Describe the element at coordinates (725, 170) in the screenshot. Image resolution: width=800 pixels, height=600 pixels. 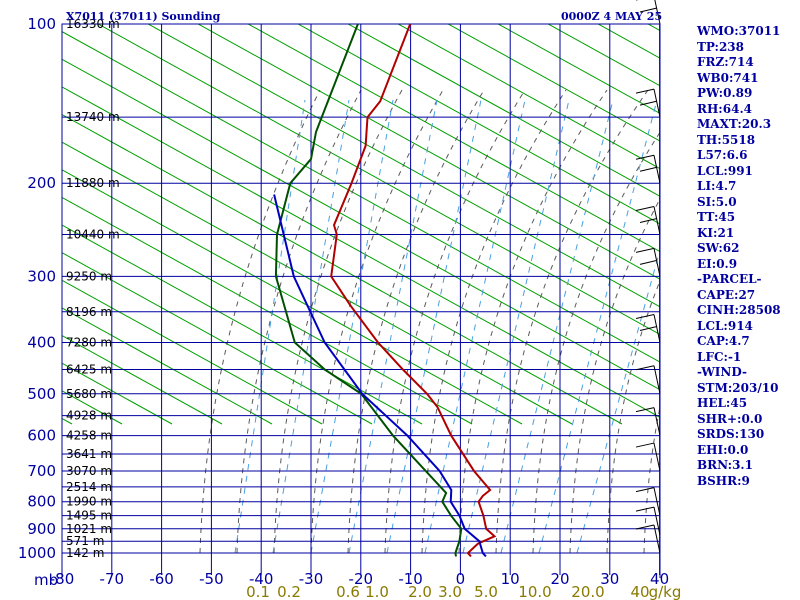
I see `index-entry: LCL:991` at that location.